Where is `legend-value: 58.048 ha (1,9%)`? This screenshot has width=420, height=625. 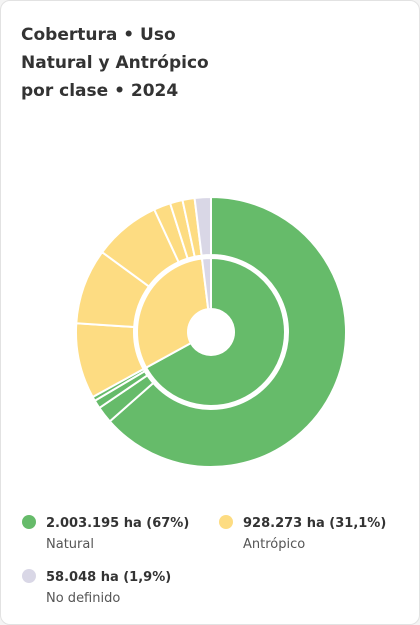
legend-value: 58.048 ha (1,9%) is located at coordinates (108, 577).